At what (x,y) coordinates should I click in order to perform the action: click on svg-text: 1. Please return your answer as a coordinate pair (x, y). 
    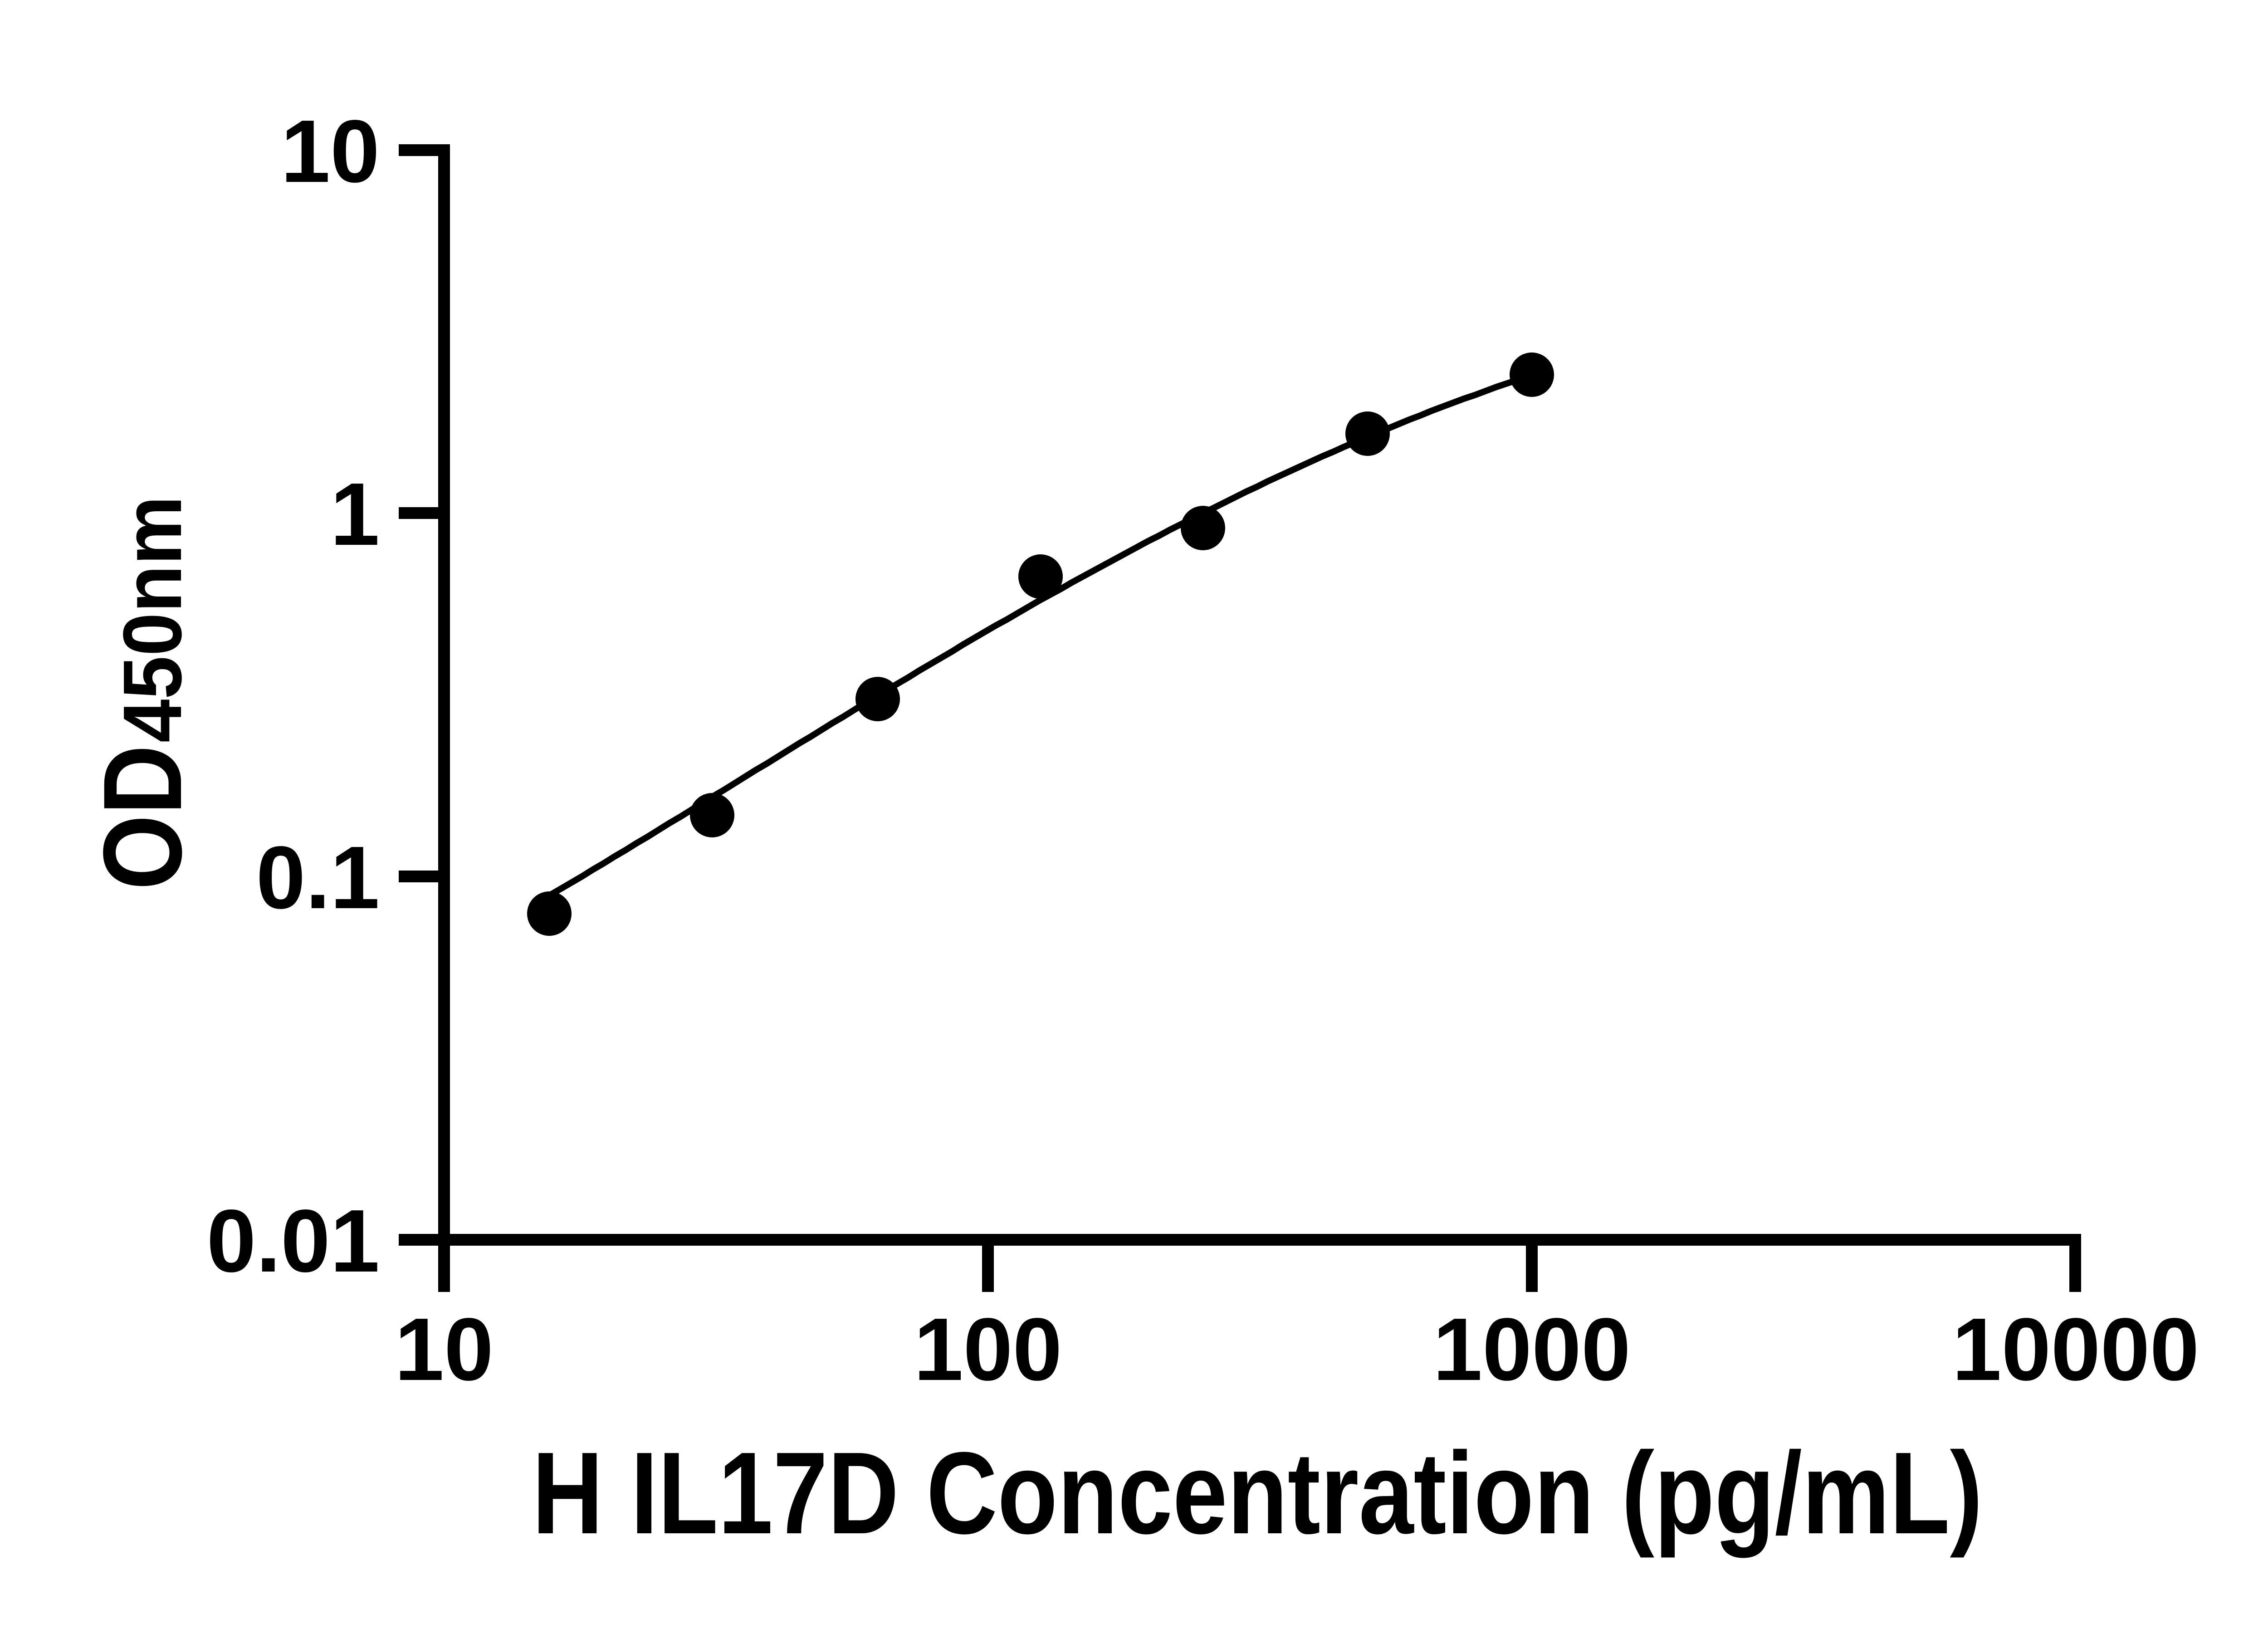
    Looking at the image, I should click on (355, 514).